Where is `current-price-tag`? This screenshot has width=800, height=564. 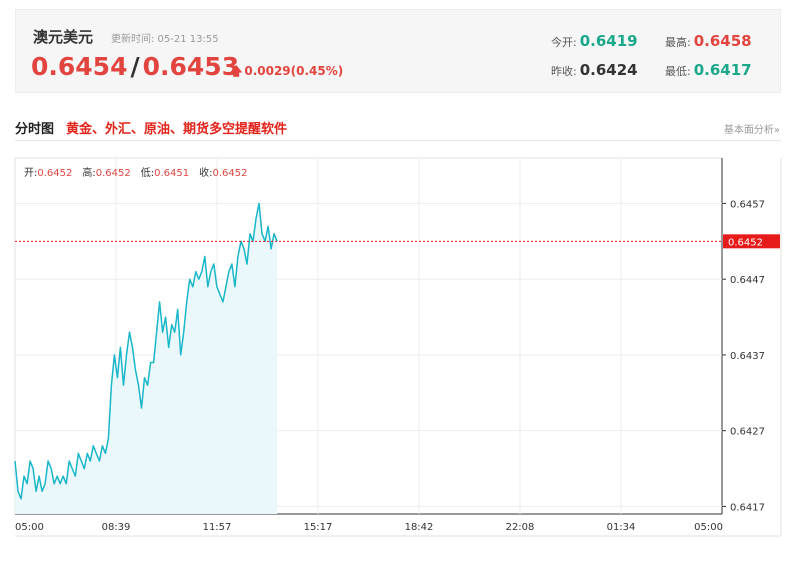
current-price-tag is located at coordinates (751, 241).